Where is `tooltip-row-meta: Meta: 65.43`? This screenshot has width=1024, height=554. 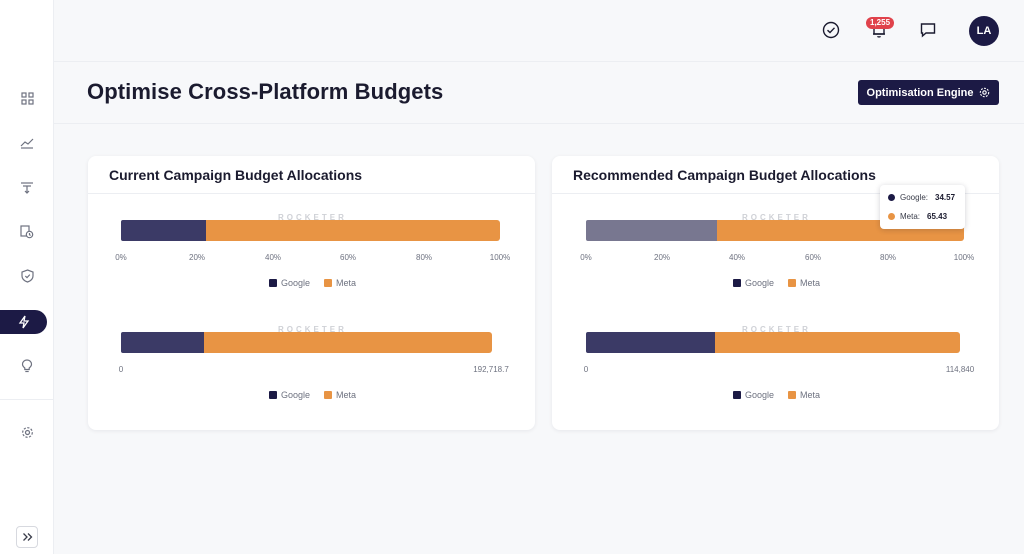 tooltip-row-meta: Meta: 65.43 is located at coordinates (917, 216).